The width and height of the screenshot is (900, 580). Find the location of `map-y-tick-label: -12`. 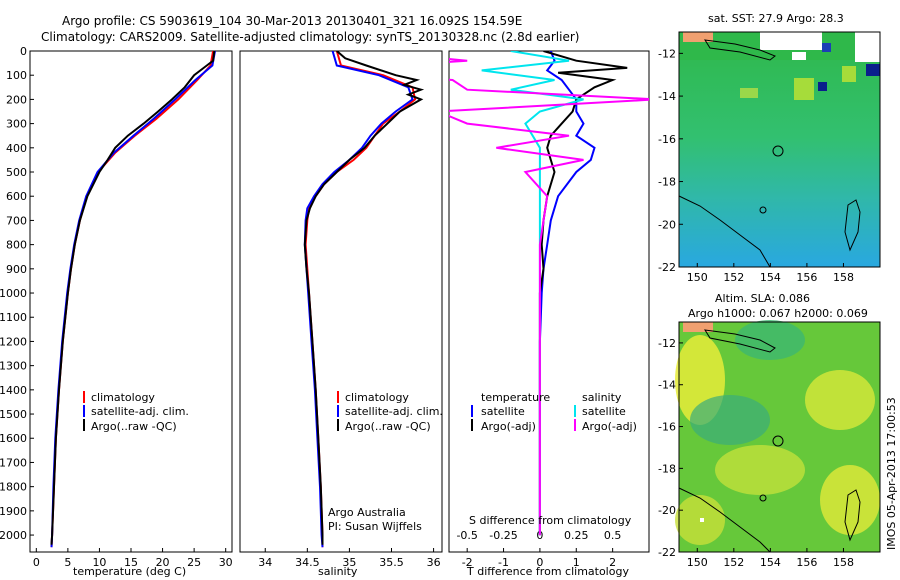

map-y-tick-label: -12 is located at coordinates (667, 343).